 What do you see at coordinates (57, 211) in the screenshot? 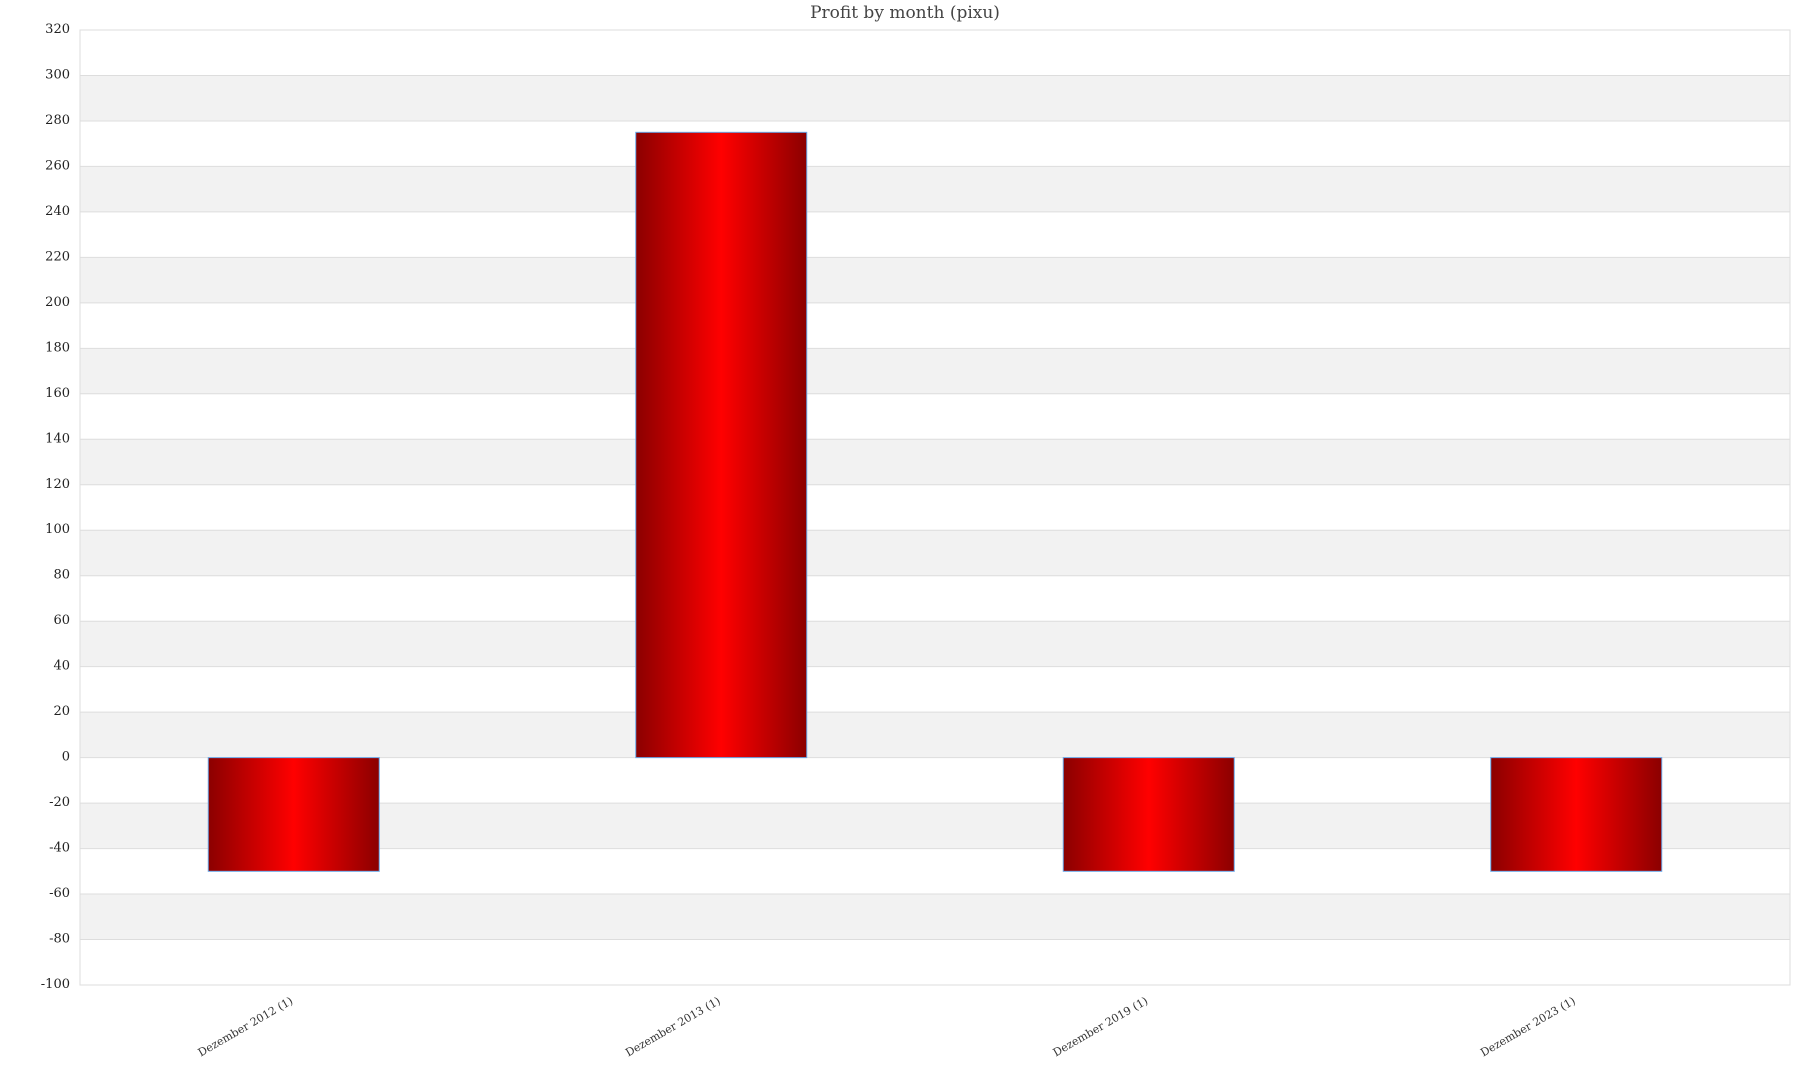
I see `y-tick-label: 240` at bounding box center [57, 211].